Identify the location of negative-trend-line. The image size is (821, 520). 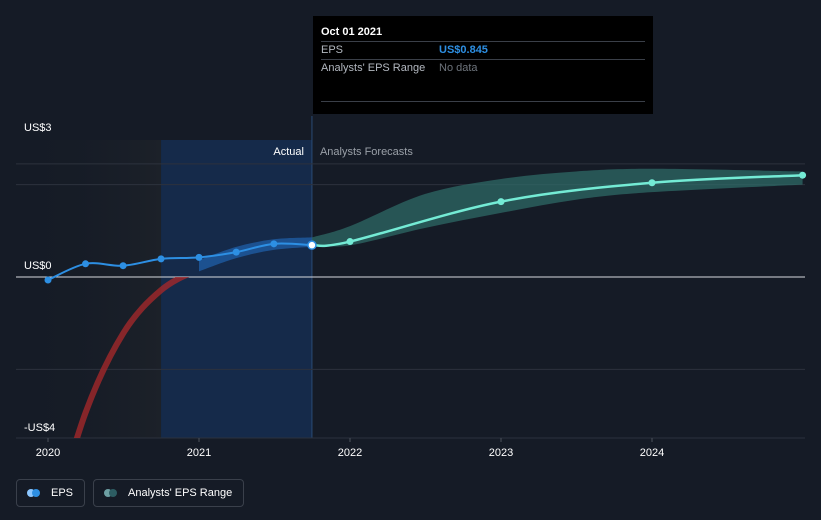
(131, 357).